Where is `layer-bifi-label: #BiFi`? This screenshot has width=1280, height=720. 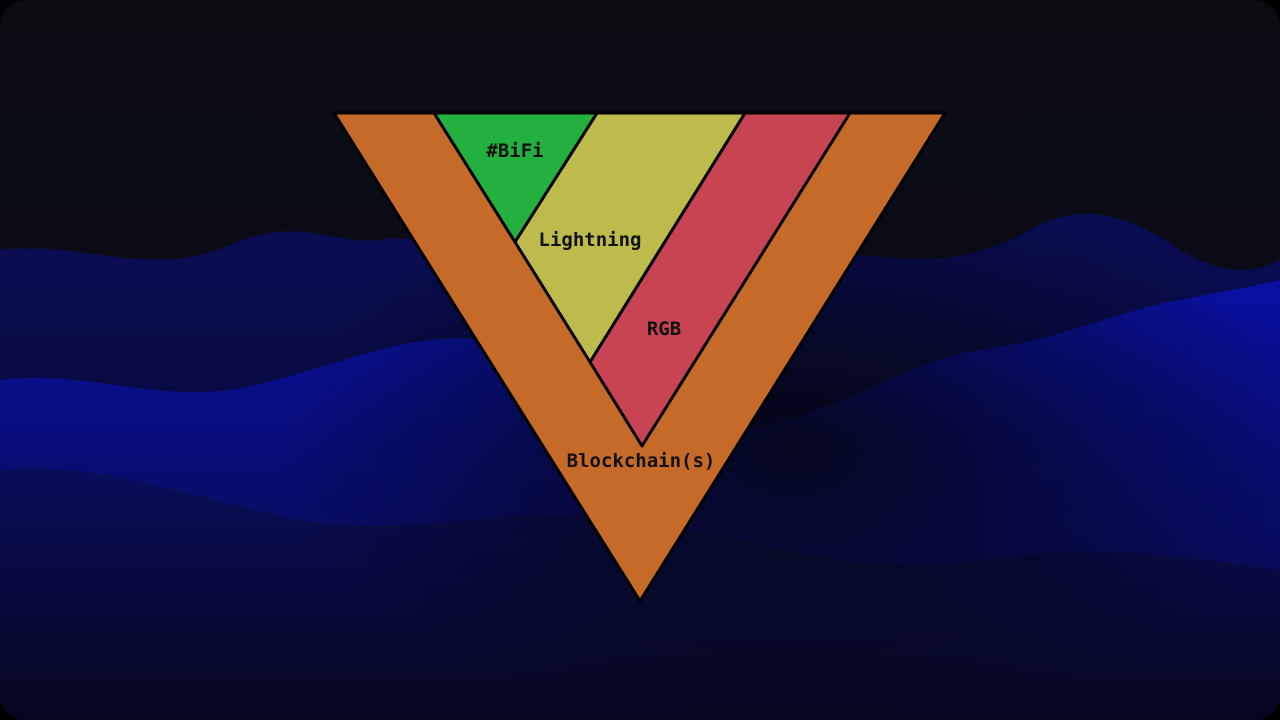
layer-bifi-label: #BiFi is located at coordinates (514, 151).